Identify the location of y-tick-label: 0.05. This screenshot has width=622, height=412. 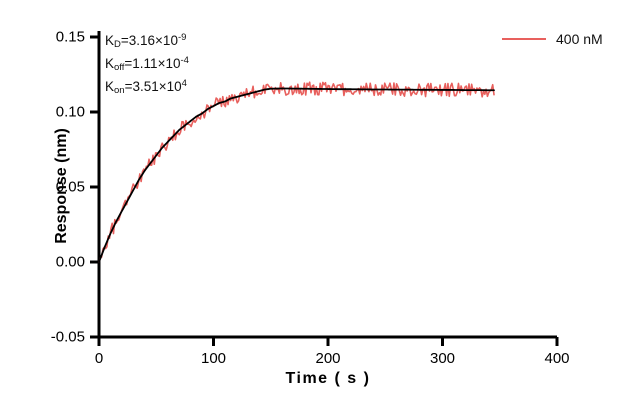
(70, 187).